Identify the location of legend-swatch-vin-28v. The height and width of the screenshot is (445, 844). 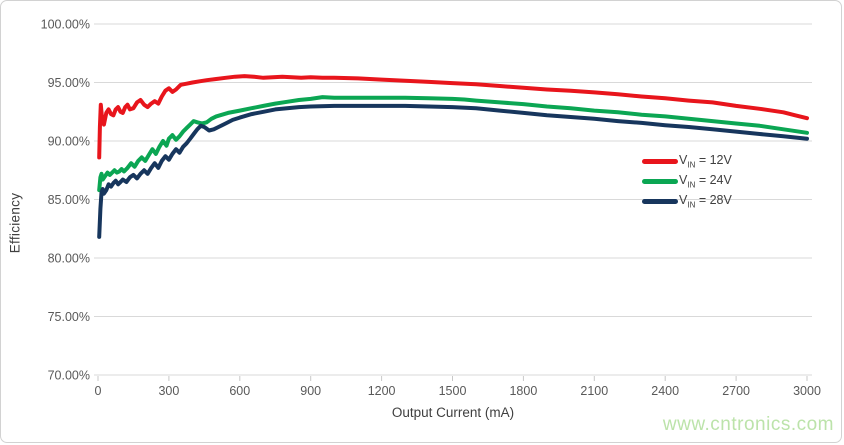
(660, 201).